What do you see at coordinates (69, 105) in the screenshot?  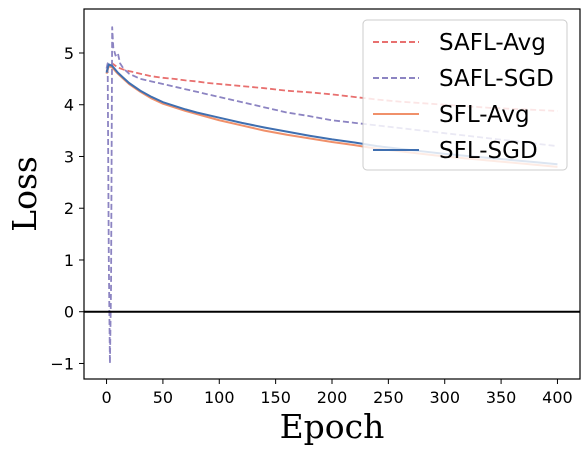 I see `y-tick-label: 4` at bounding box center [69, 105].